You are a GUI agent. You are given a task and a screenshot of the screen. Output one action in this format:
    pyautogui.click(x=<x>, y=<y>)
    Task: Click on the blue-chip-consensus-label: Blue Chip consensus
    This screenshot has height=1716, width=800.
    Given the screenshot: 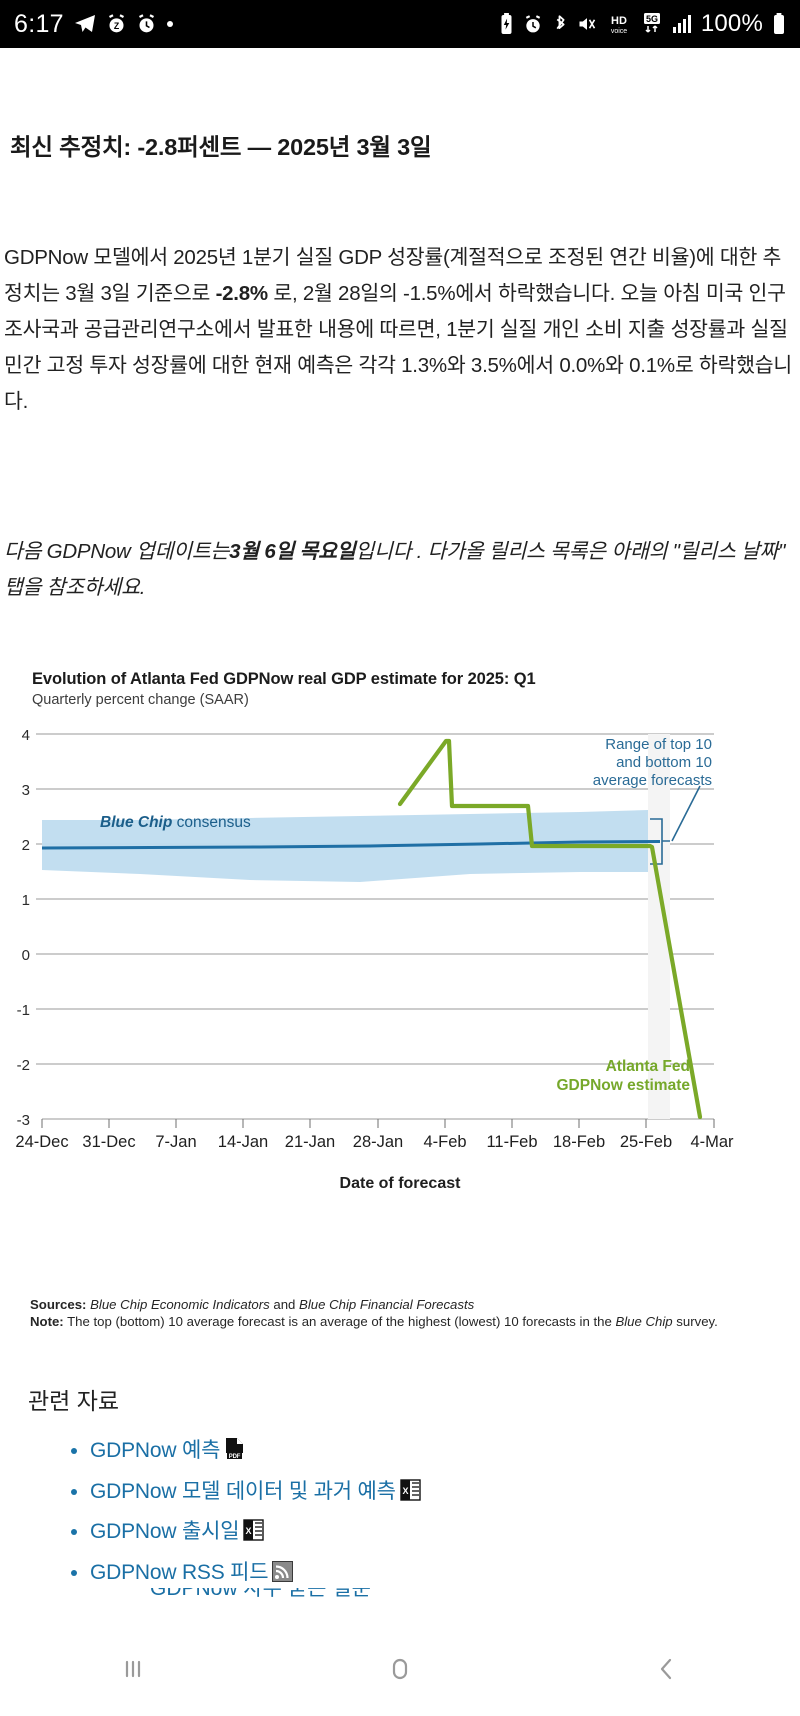 What is the action you would take?
    pyautogui.click(x=175, y=822)
    